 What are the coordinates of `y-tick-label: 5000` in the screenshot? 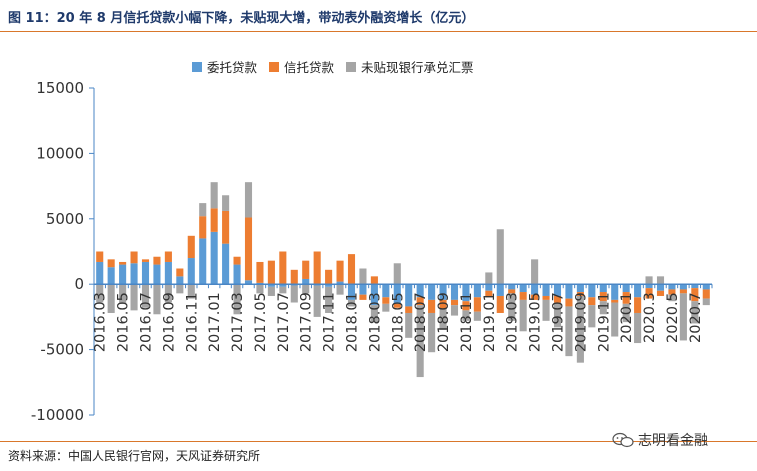 It's located at (65, 219).